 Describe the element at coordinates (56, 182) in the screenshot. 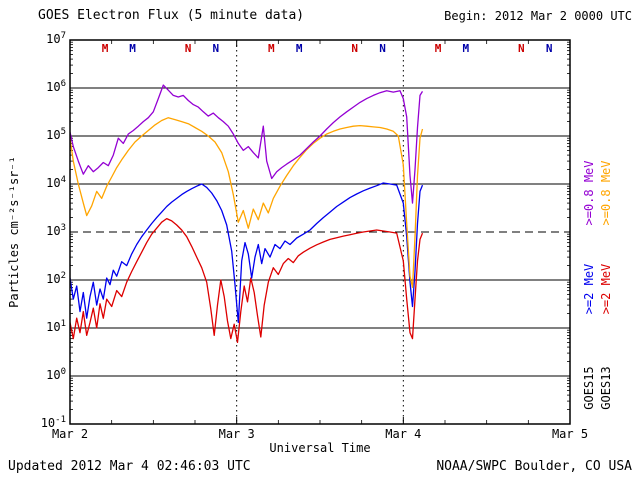

I see `y-tick-label: 10⁴` at that location.